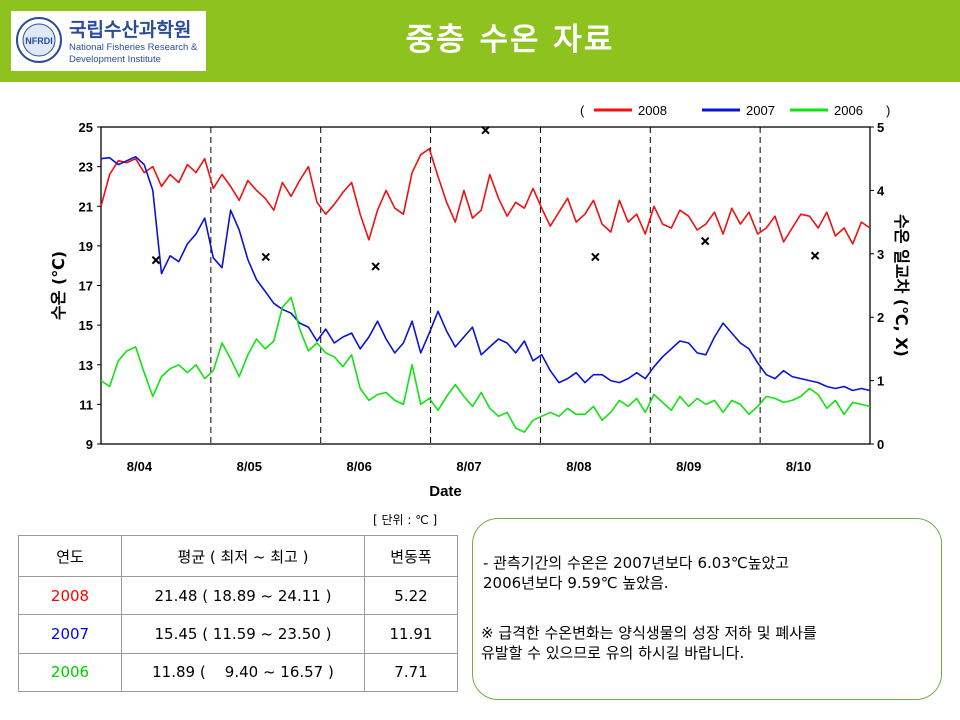  I want to click on stats-header-row: 연도 평균 ( 최저 ~ 최고 ) 변동폭, so click(238, 556).